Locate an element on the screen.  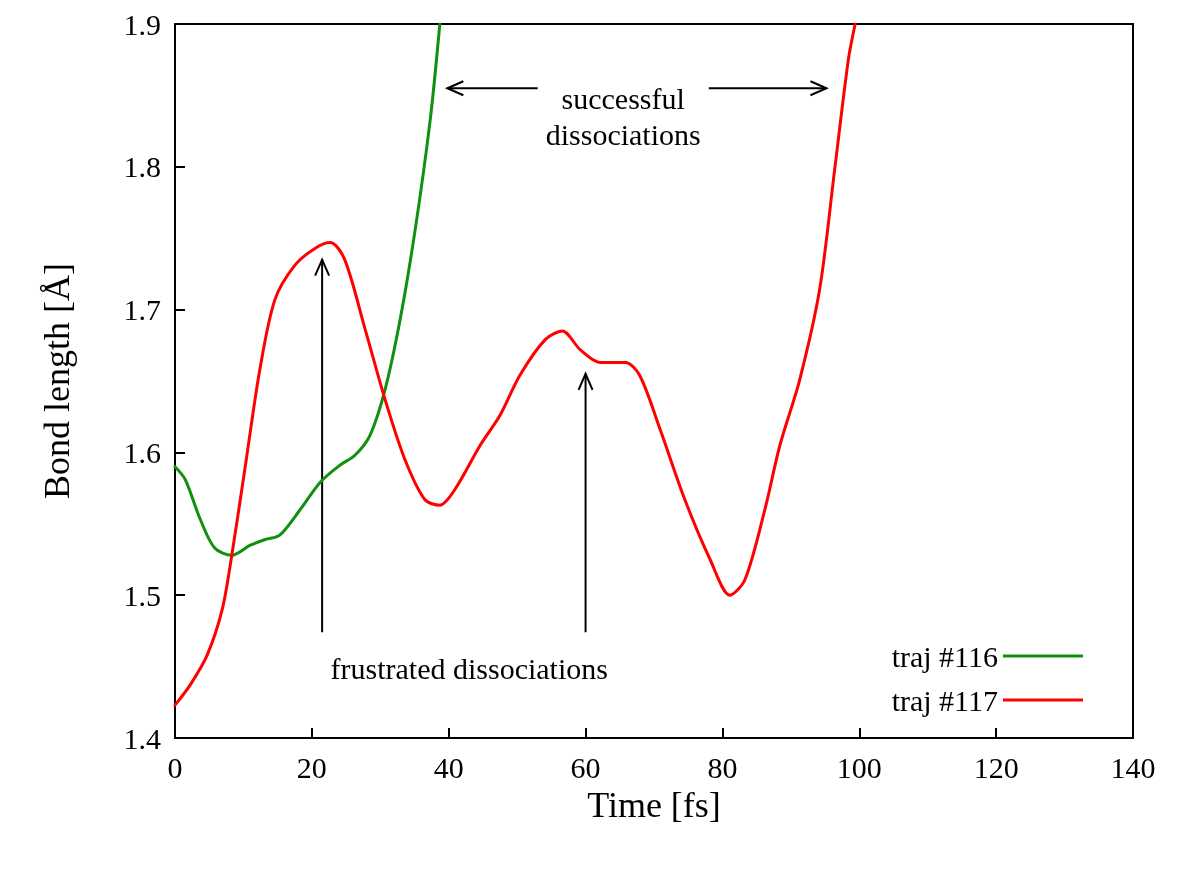
y-tick-label: 1.4 is located at coordinates (142, 738).